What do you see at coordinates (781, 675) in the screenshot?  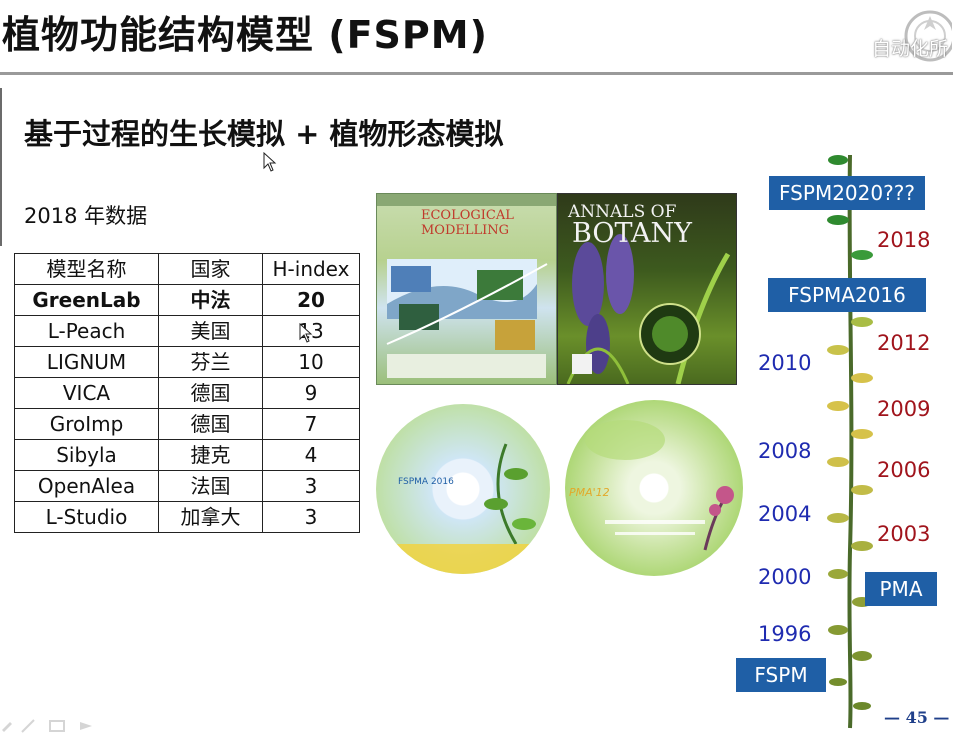 I see `milestone-fspm: FSPM` at bounding box center [781, 675].